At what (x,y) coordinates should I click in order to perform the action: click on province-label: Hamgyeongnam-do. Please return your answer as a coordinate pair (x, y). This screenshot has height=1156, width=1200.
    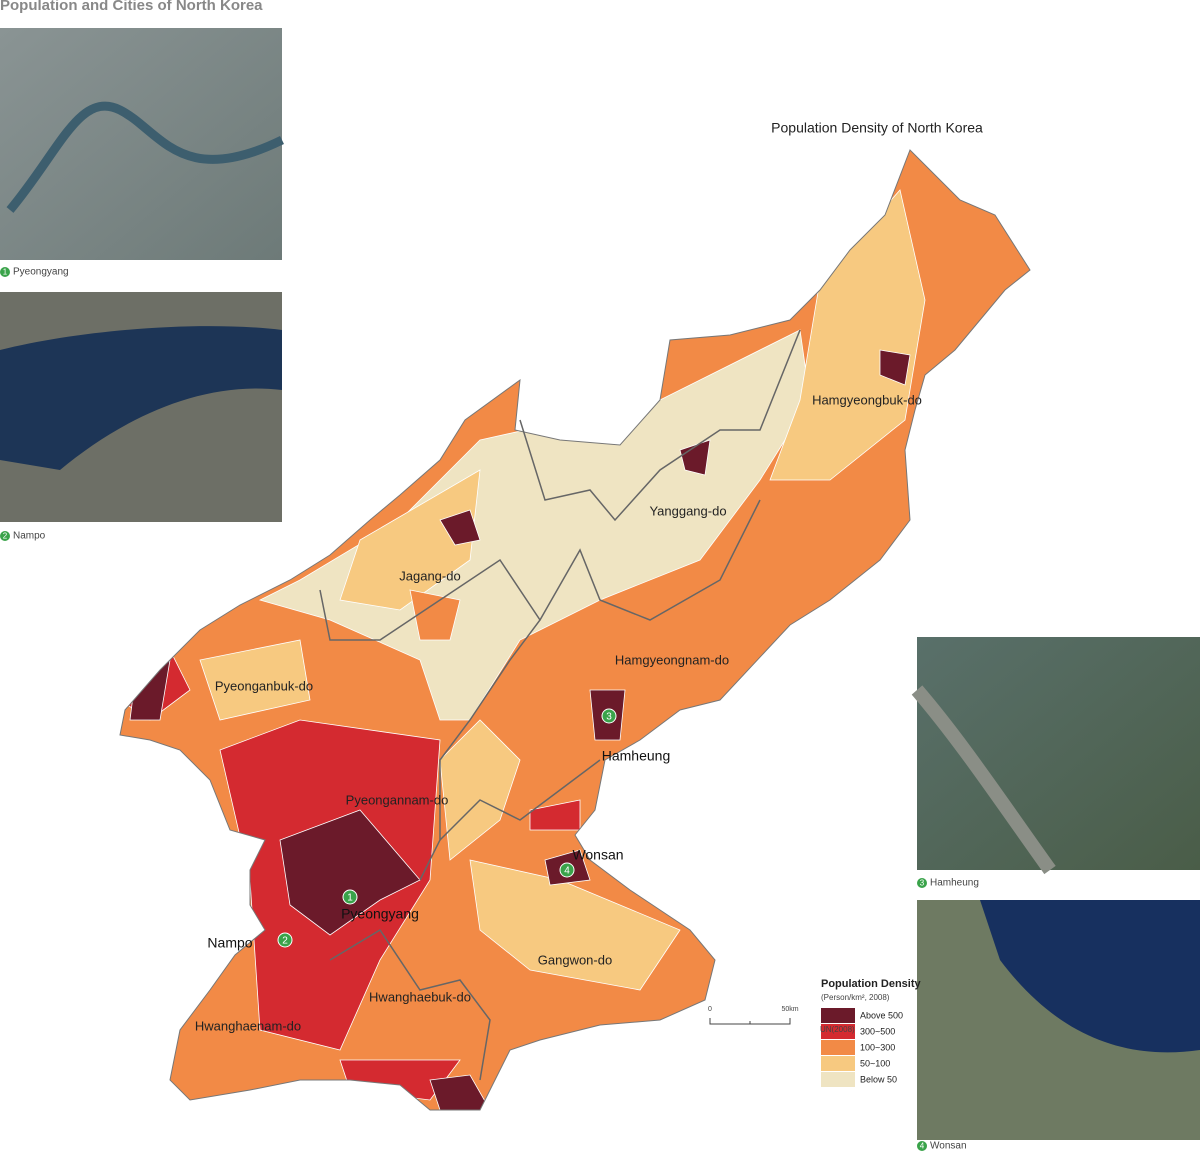
    Looking at the image, I should click on (672, 659).